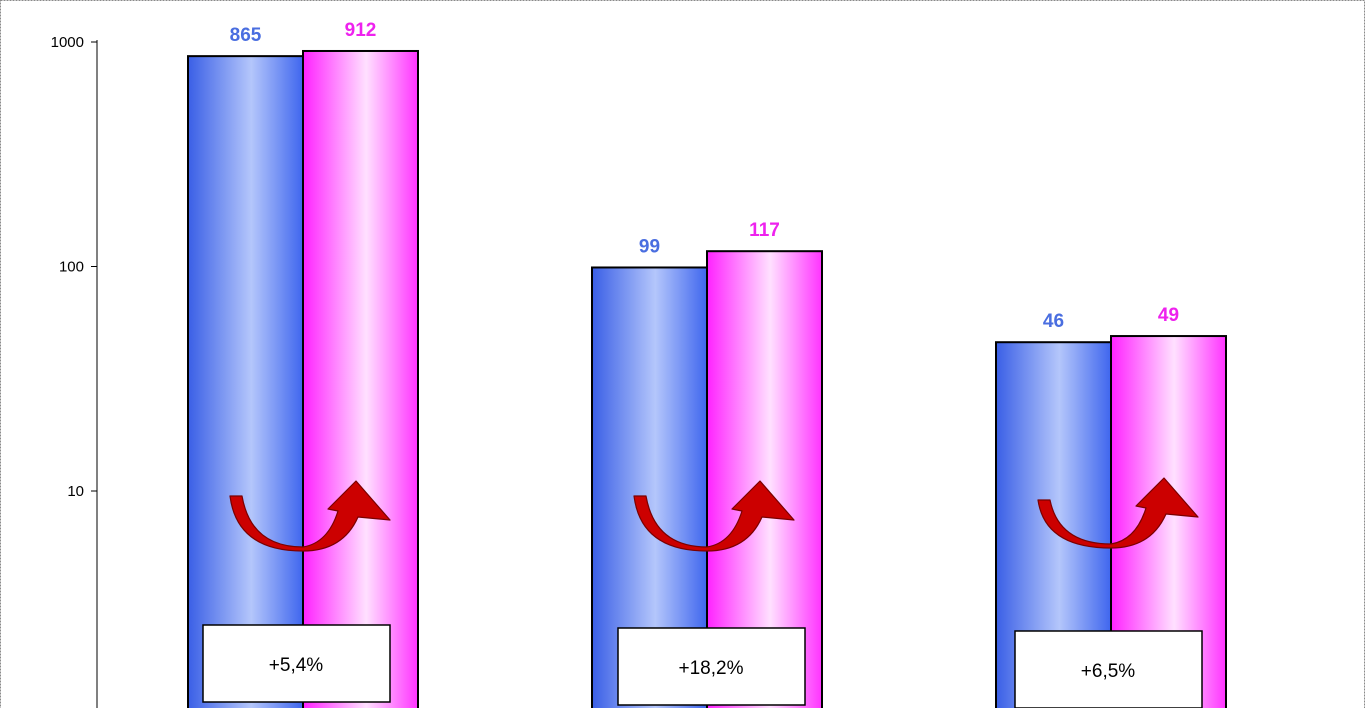 This screenshot has width=1365, height=708. I want to click on change-boxes: +5,4% +18,2% +6,5%, so click(702, 666).